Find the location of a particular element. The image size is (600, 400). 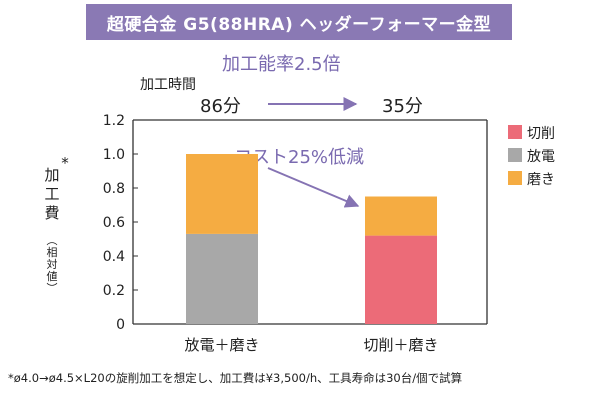

legend-label: 切削 is located at coordinates (541, 134).